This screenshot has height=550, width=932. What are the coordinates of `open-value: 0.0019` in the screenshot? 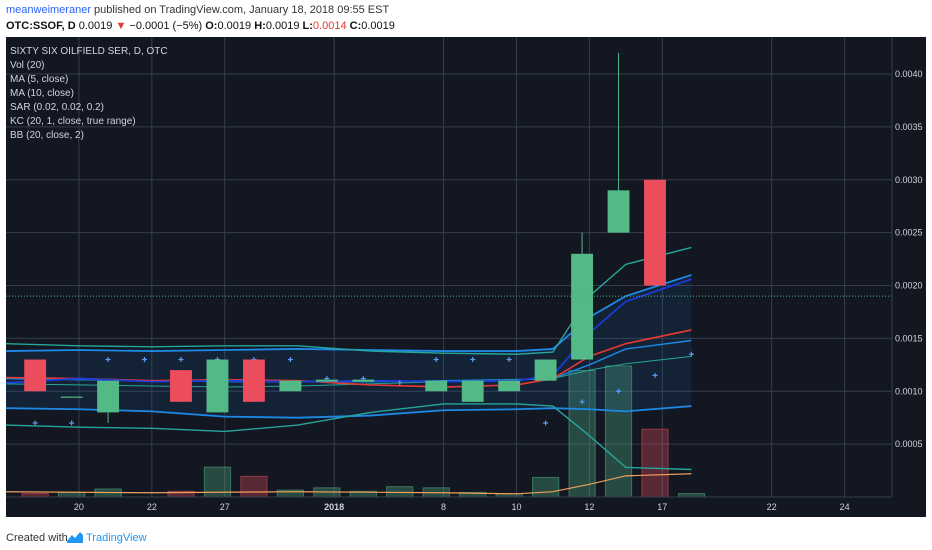 It's located at (234, 26).